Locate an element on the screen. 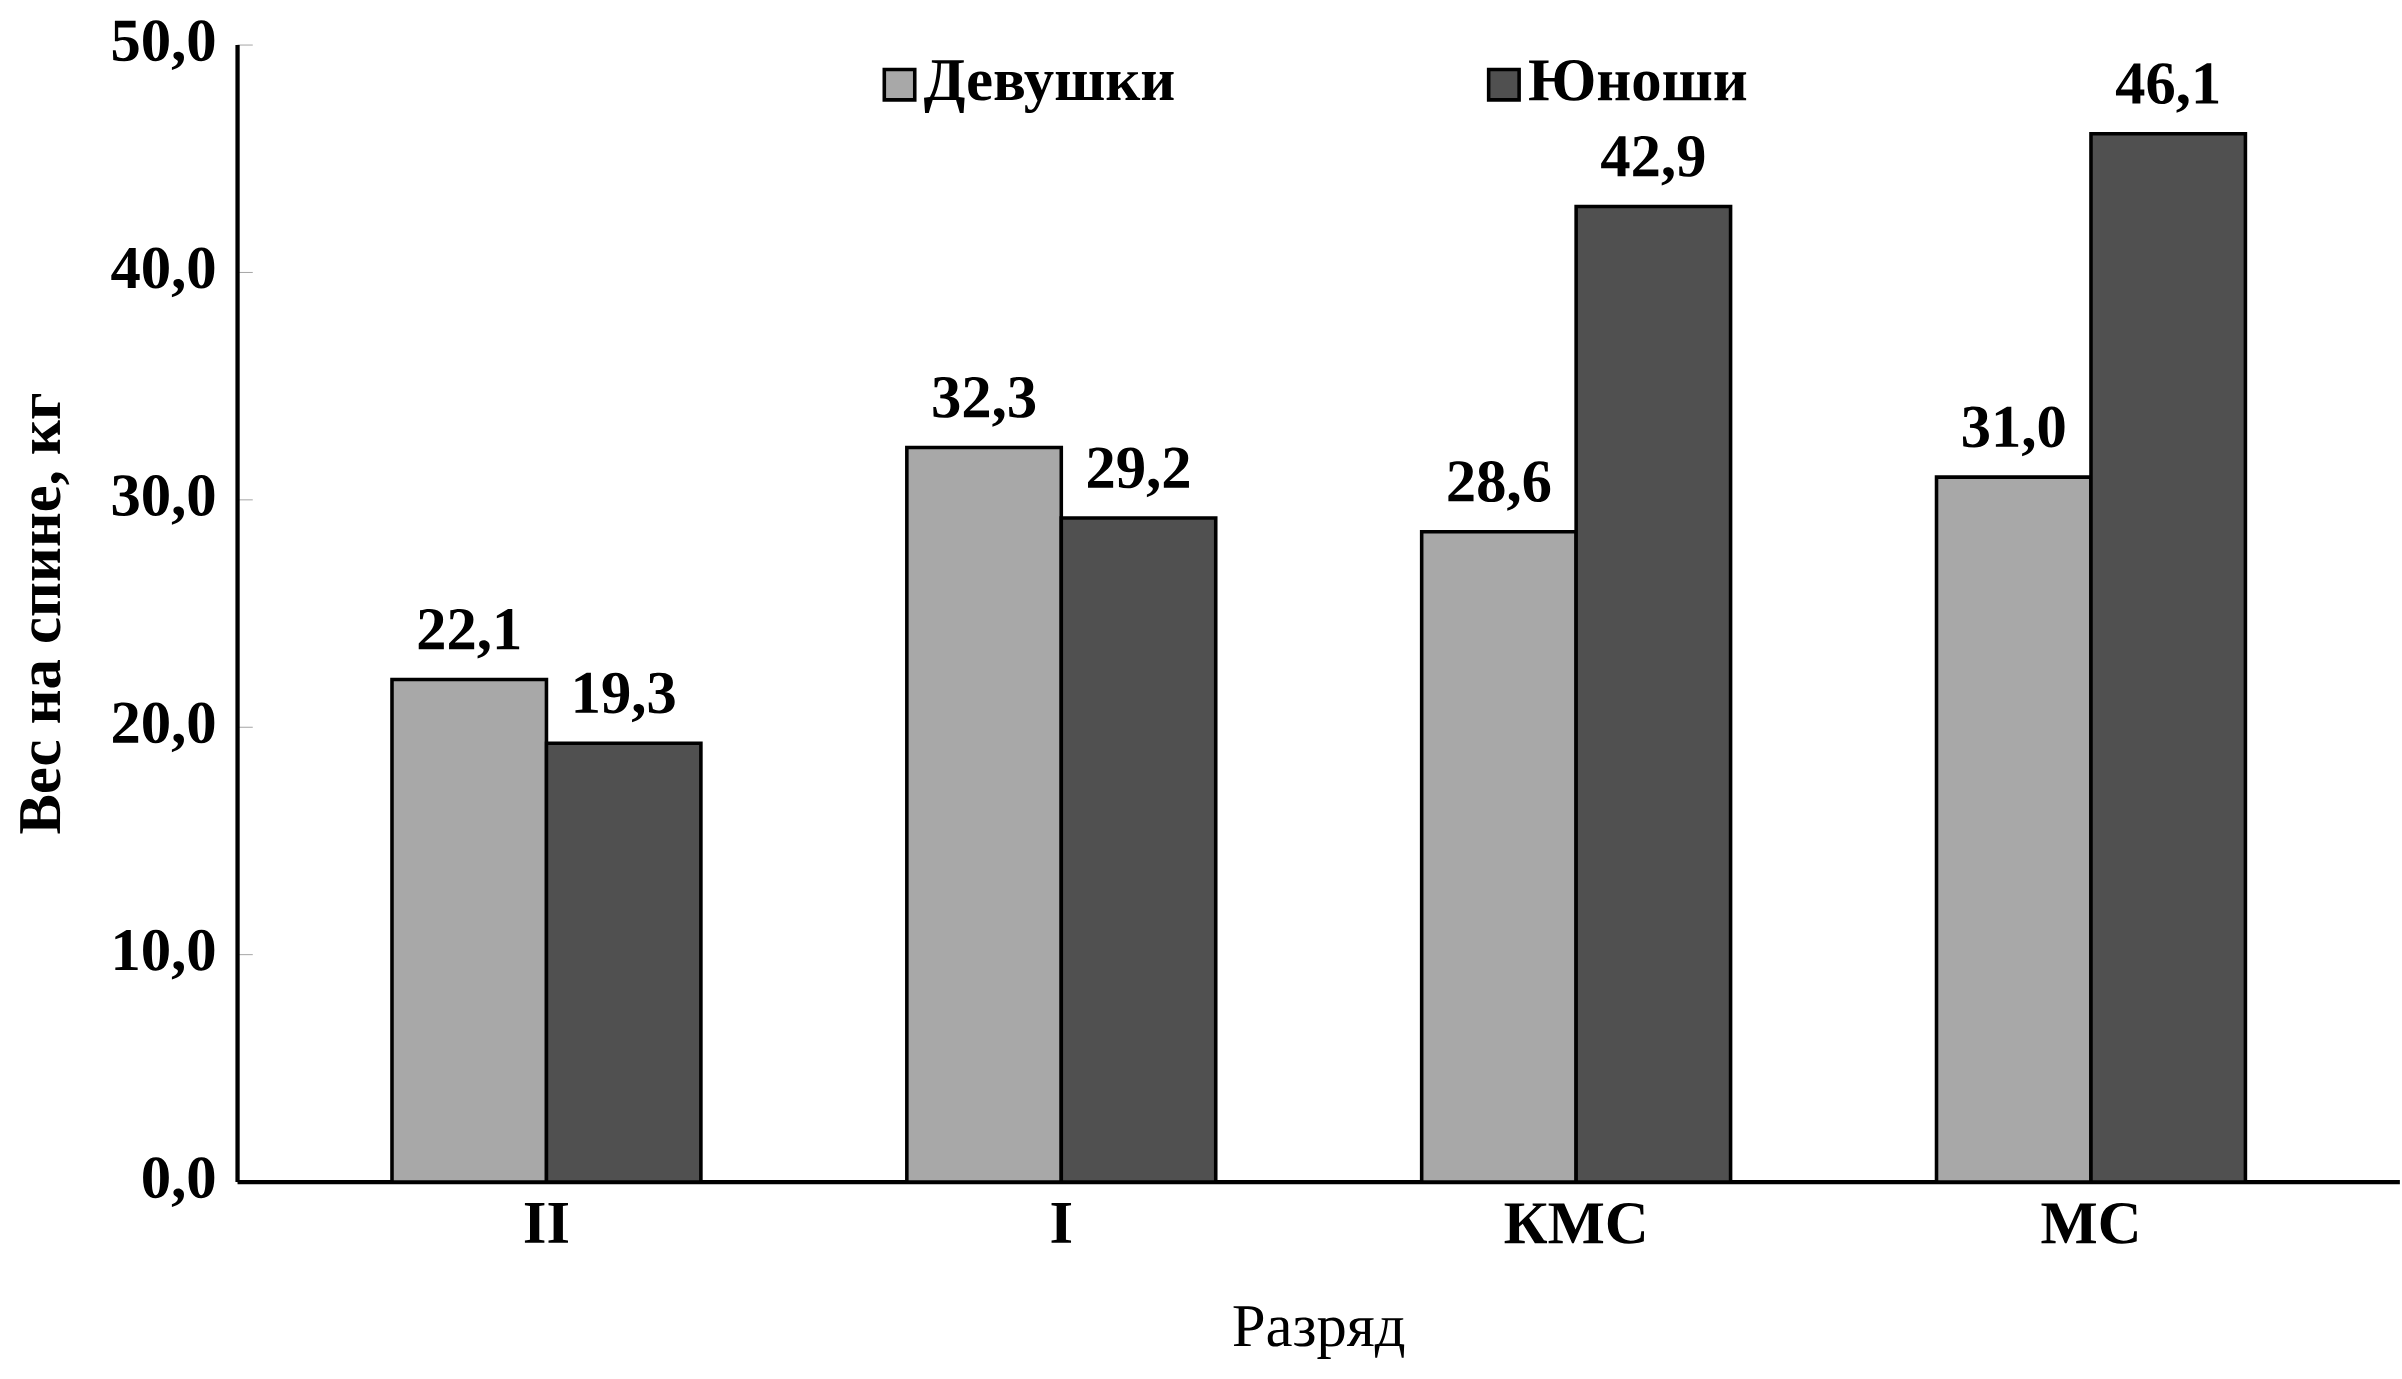 This screenshot has width=2402, height=1379. legend-label: Юноши is located at coordinates (1638, 80).